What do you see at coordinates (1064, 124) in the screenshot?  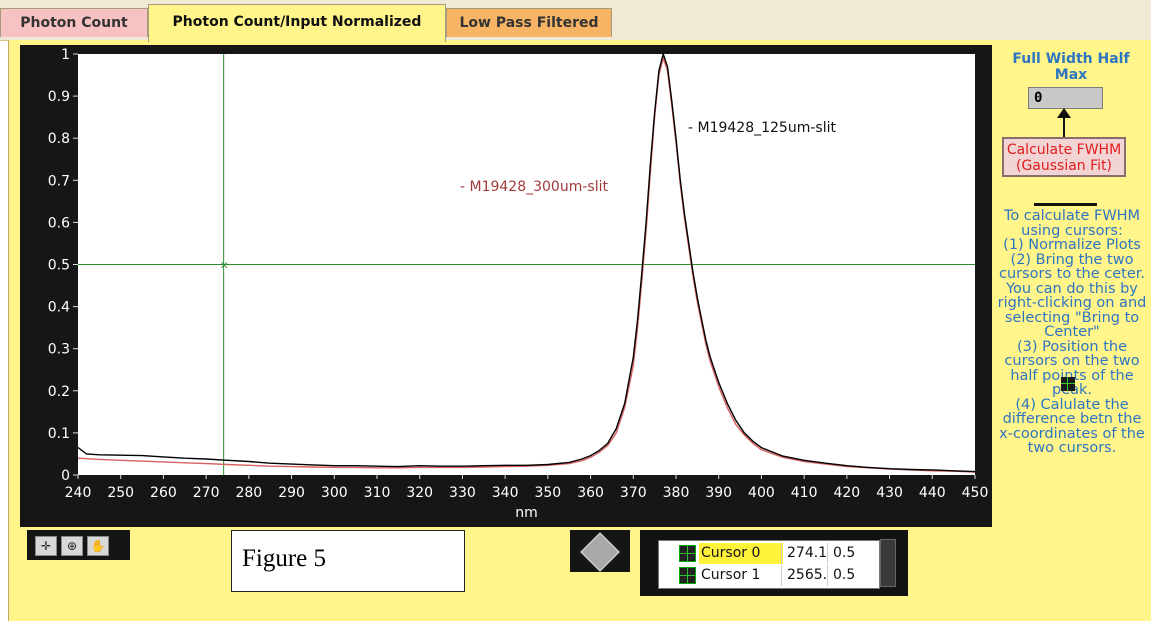 I see `arrow-up-icon` at bounding box center [1064, 124].